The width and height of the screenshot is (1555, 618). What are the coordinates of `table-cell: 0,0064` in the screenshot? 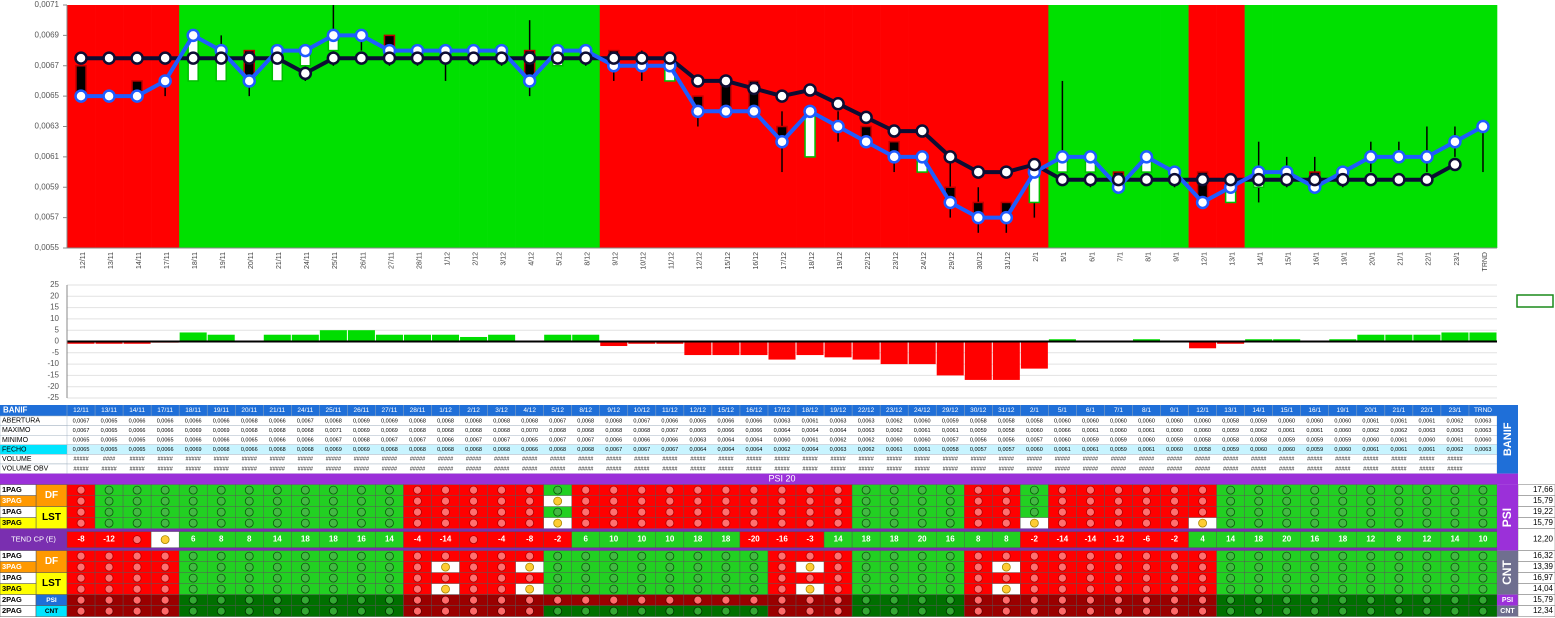 It's located at (726, 450).